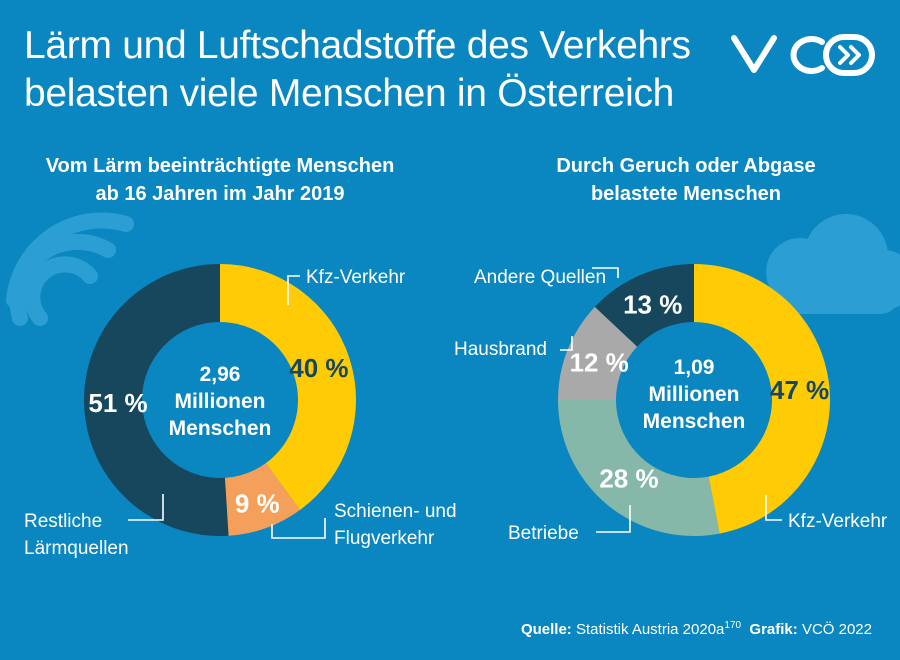 The image size is (900, 660). Describe the element at coordinates (146, 507) in the screenshot. I see `leader-line-restliche` at that location.